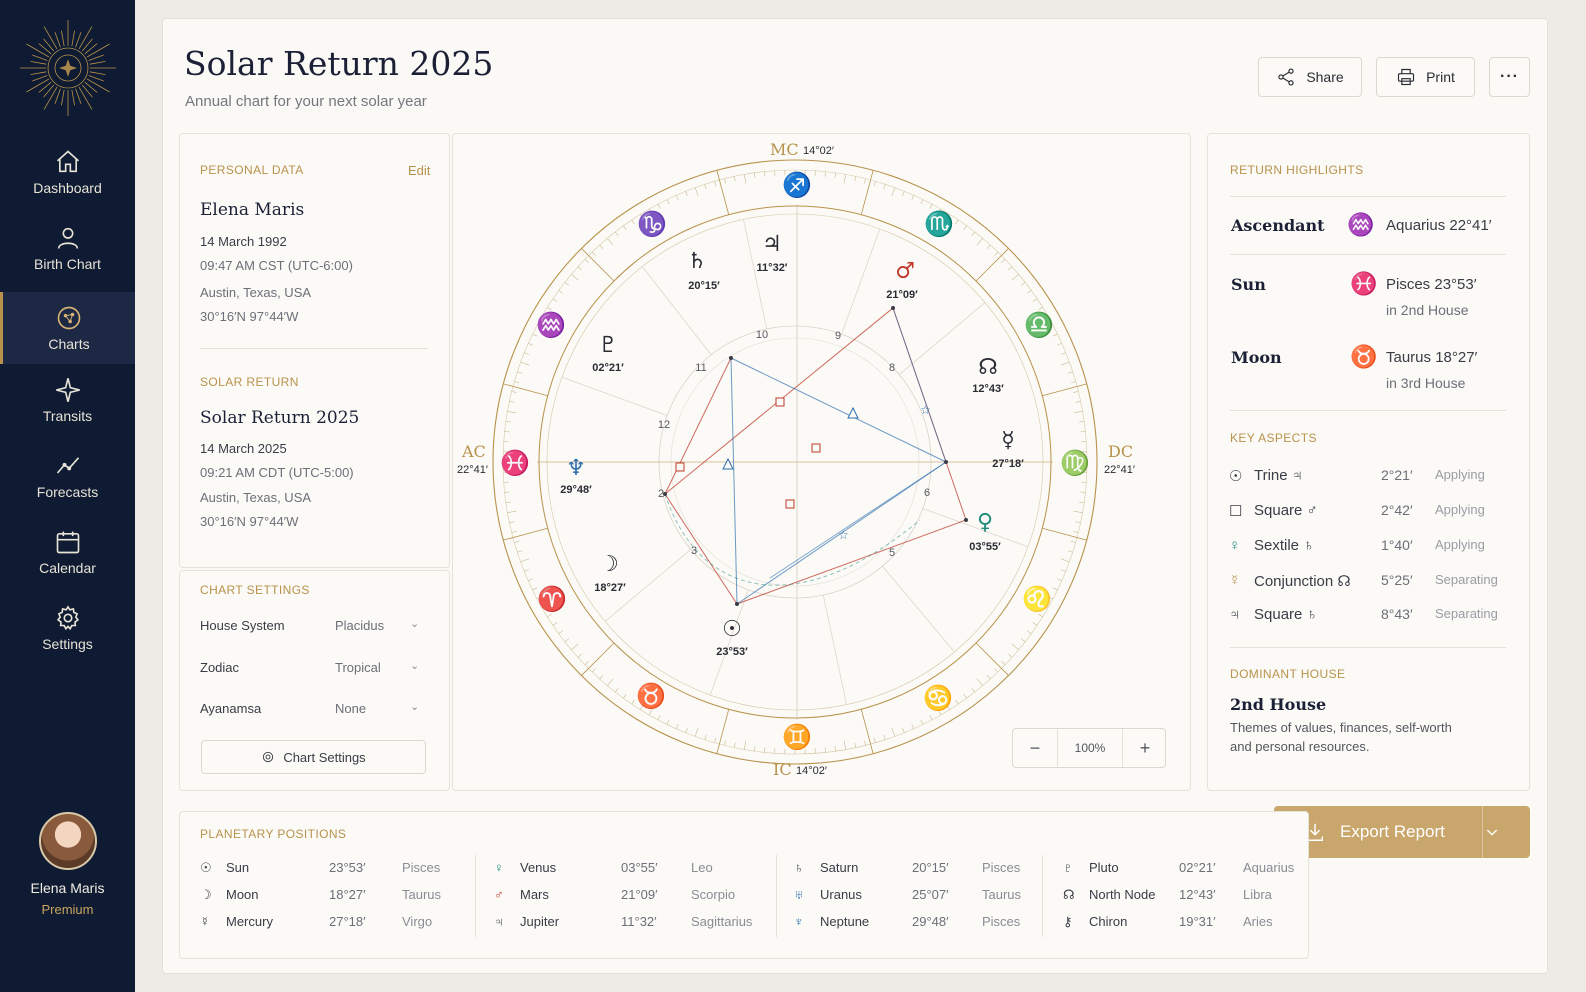  What do you see at coordinates (67, 628) in the screenshot?
I see `nav-settings: Settings` at bounding box center [67, 628].